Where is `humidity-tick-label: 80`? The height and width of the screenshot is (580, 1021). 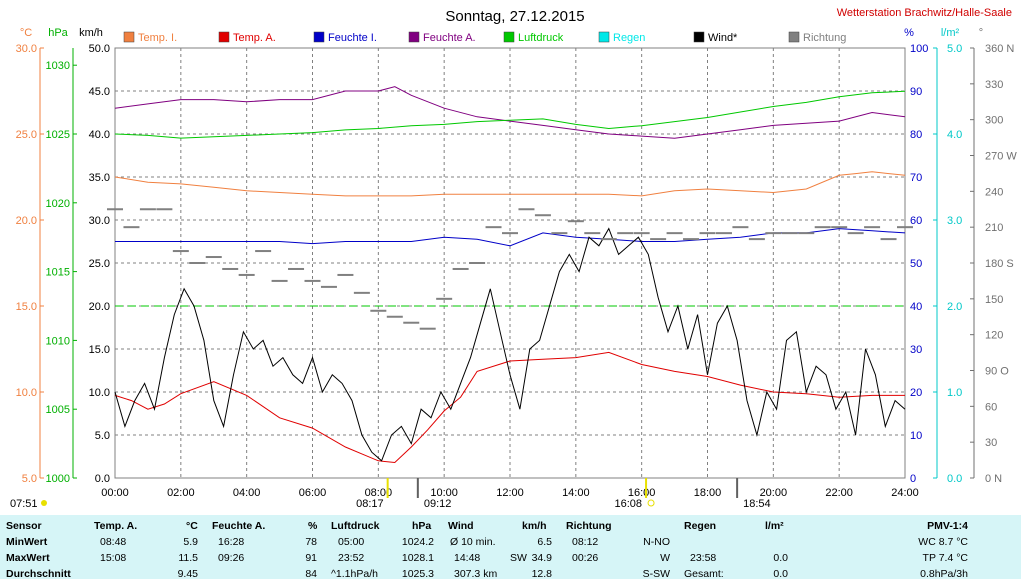 humidity-tick-label: 80 is located at coordinates (916, 135).